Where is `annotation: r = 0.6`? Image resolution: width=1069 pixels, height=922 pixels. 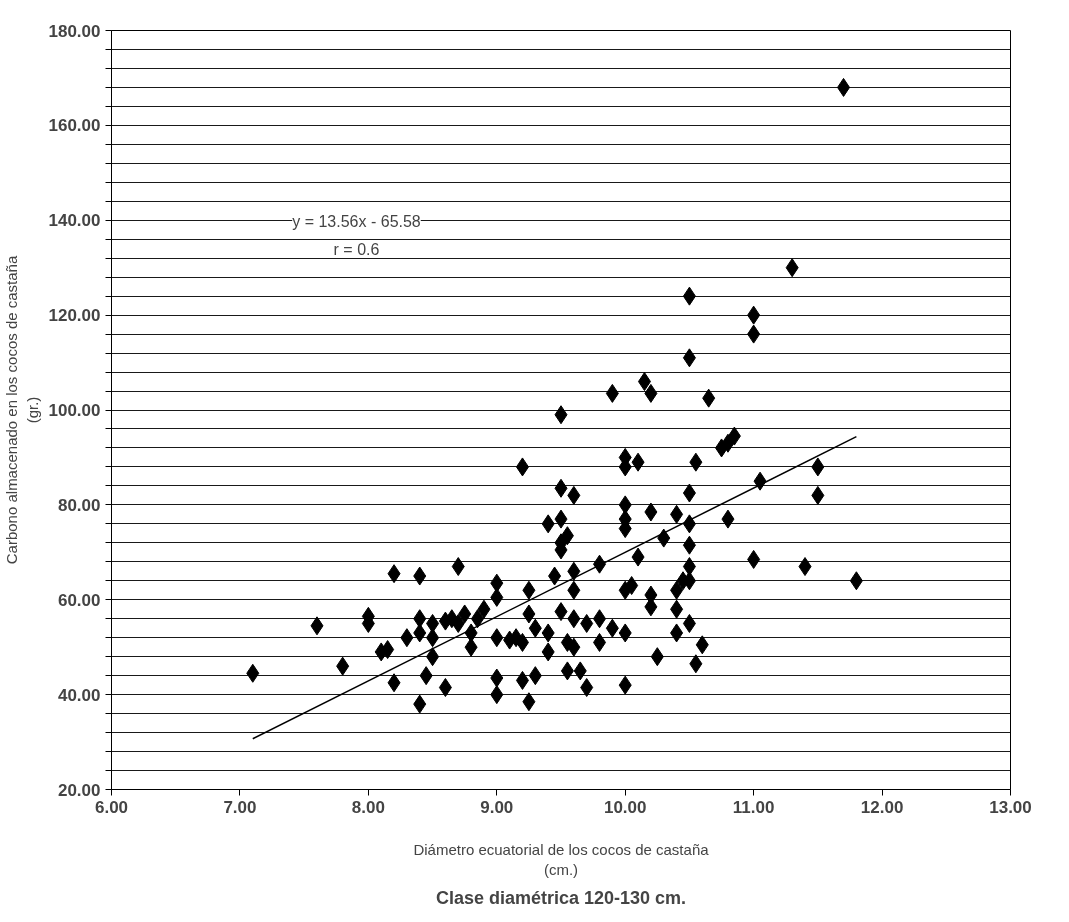 annotation: r = 0.6 is located at coordinates (356, 249).